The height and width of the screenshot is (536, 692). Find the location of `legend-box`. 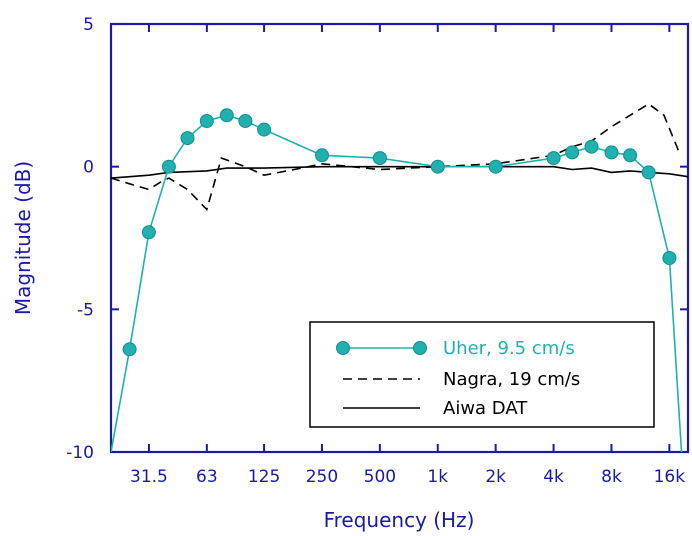

legend-box is located at coordinates (482, 374).